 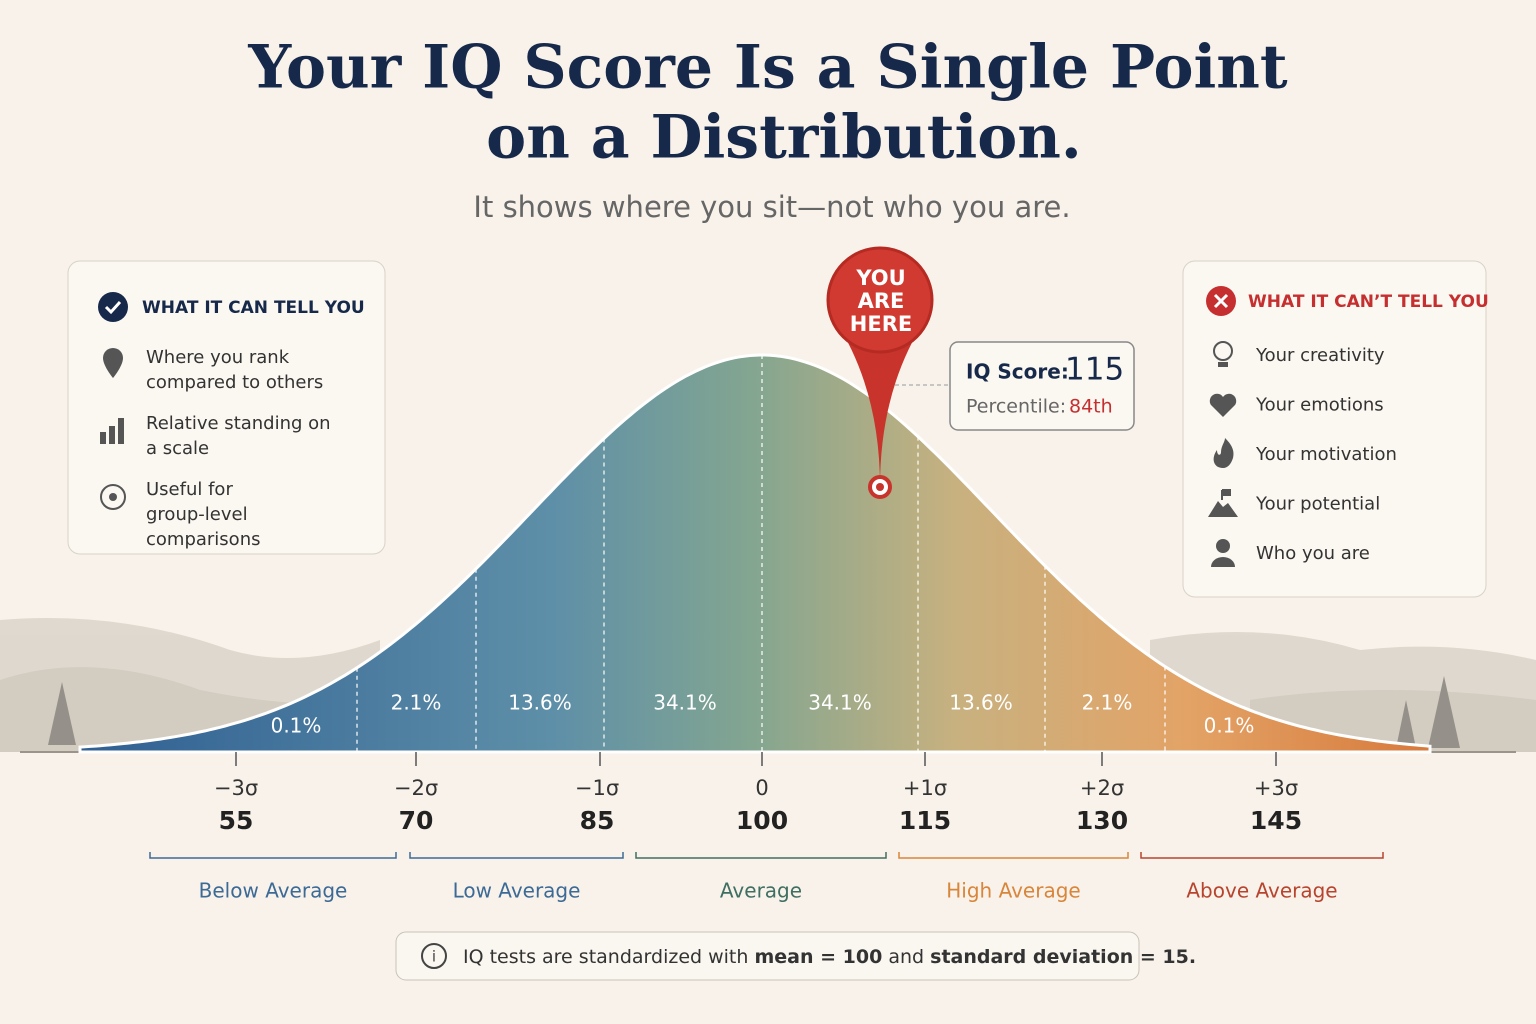 I want to click on panel-item: Your emotions, so click(x=1319, y=405).